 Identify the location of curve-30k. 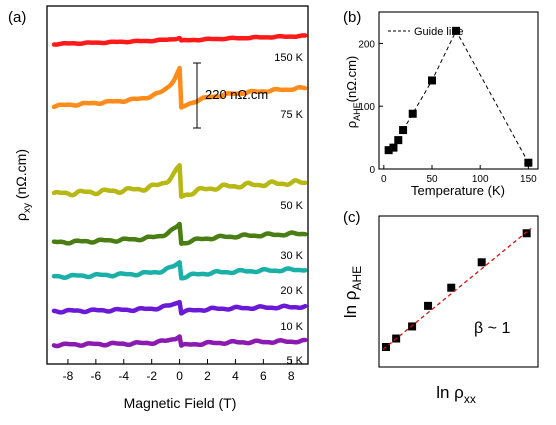
(179, 233).